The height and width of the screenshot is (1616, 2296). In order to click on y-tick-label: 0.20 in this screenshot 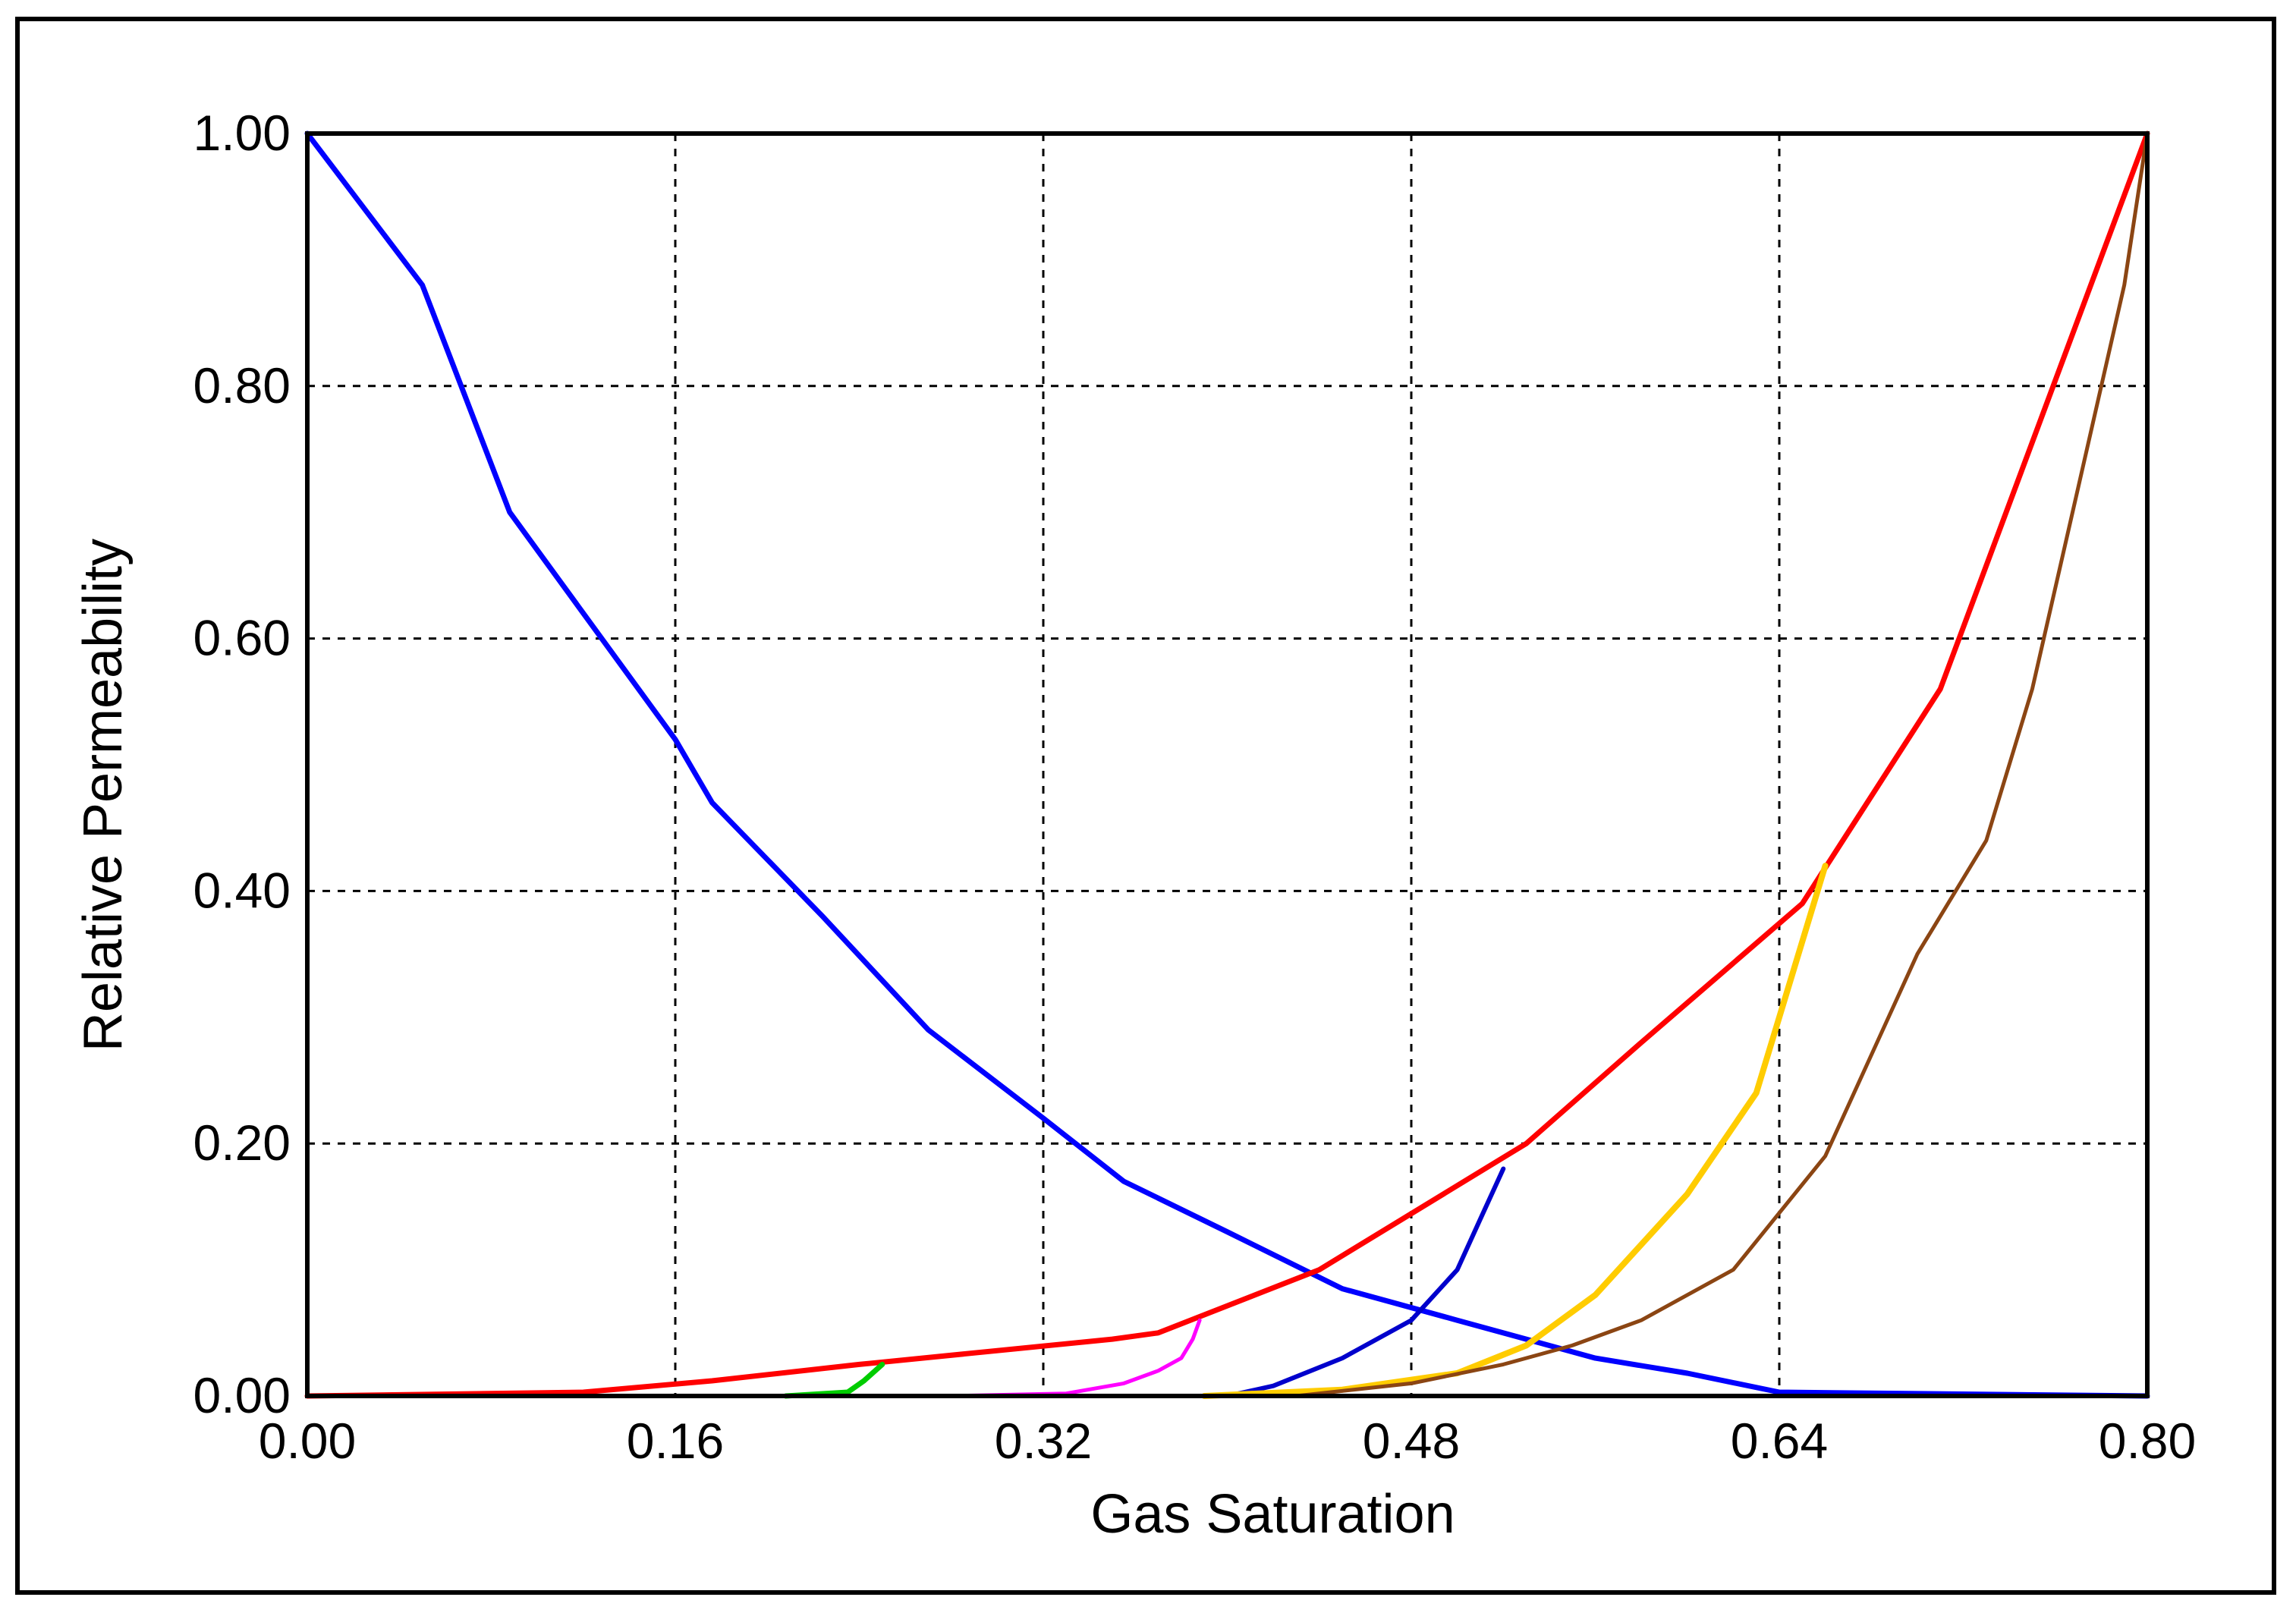, I will do `click(242, 1143)`.